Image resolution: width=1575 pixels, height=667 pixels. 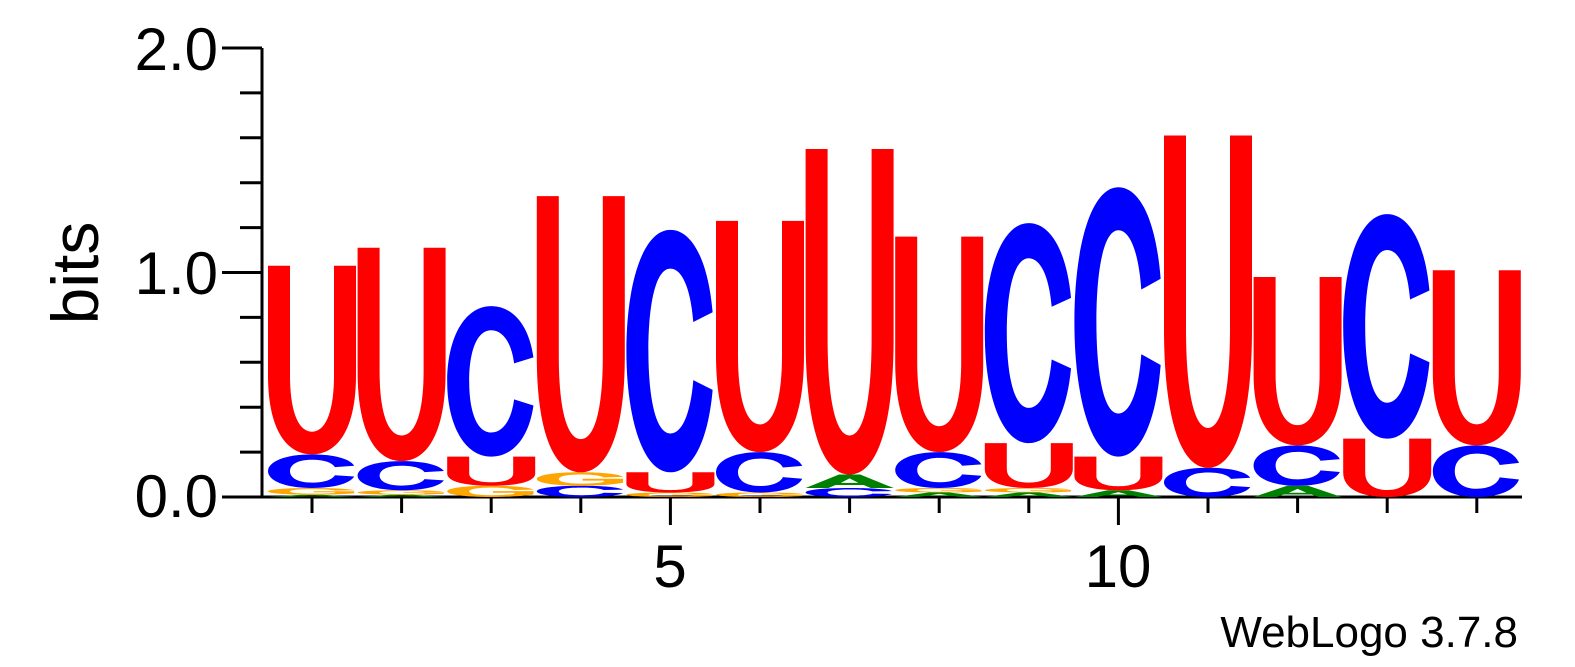 What do you see at coordinates (242, 272) in the screenshot?
I see `y-ticks` at bounding box center [242, 272].